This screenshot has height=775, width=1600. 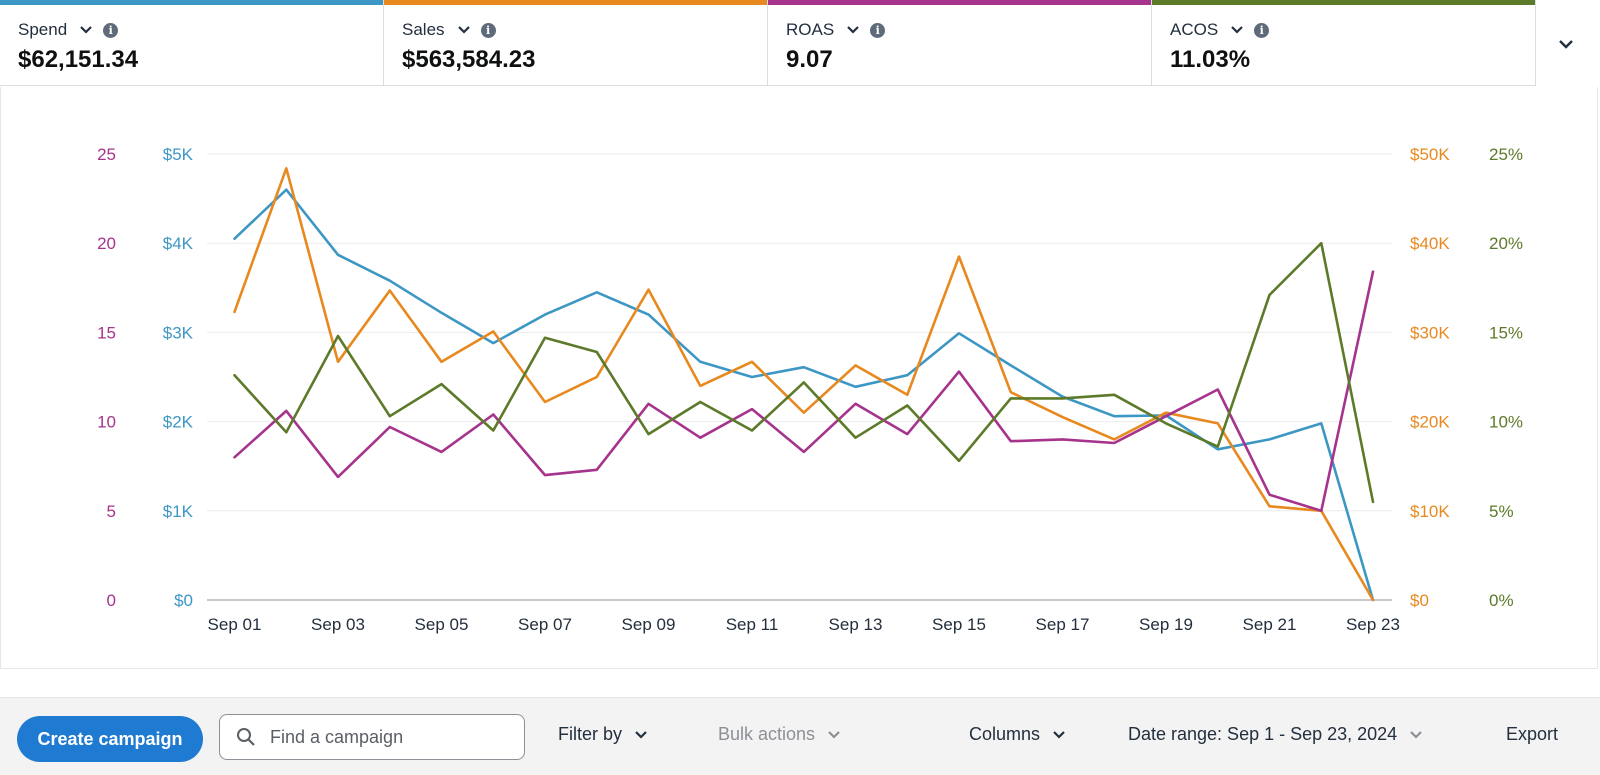 What do you see at coordinates (856, 624) in the screenshot?
I see `x-axis-tick-label: Sep 13` at bounding box center [856, 624].